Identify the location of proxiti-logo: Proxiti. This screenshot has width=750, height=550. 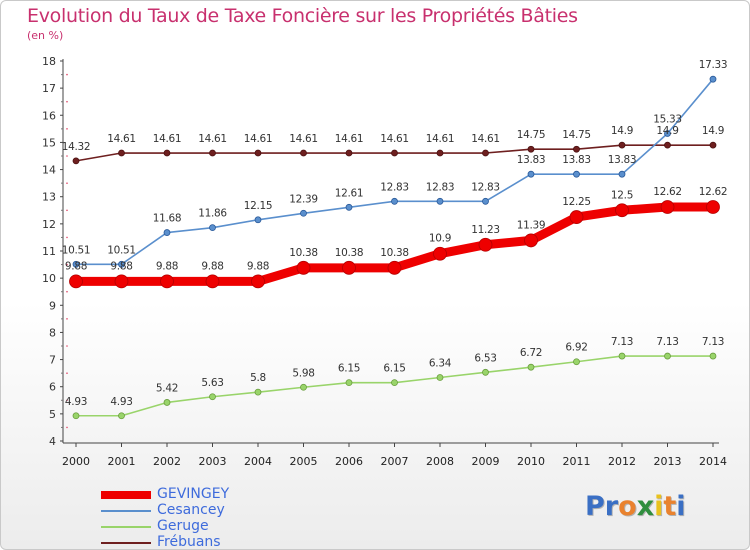
(635, 506).